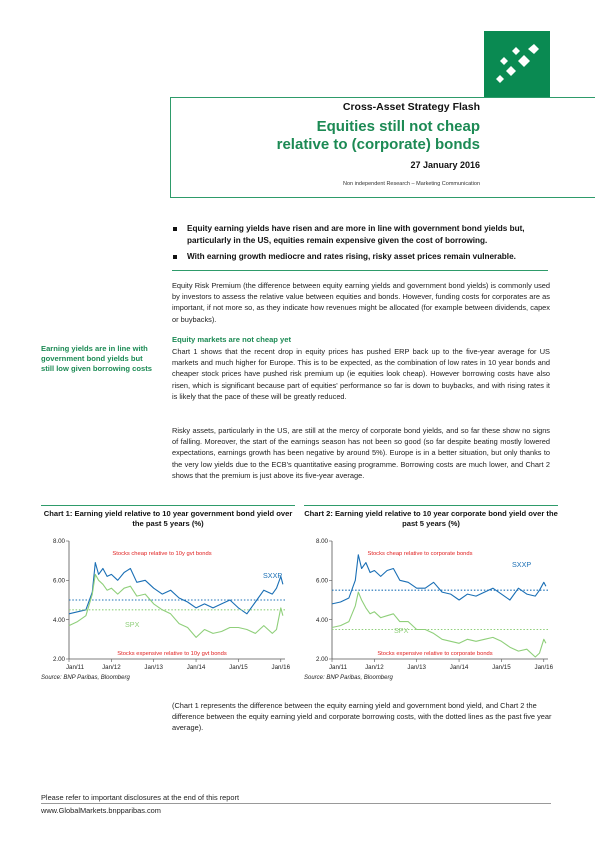  I want to click on stars-logo-icon, so click(517, 63).